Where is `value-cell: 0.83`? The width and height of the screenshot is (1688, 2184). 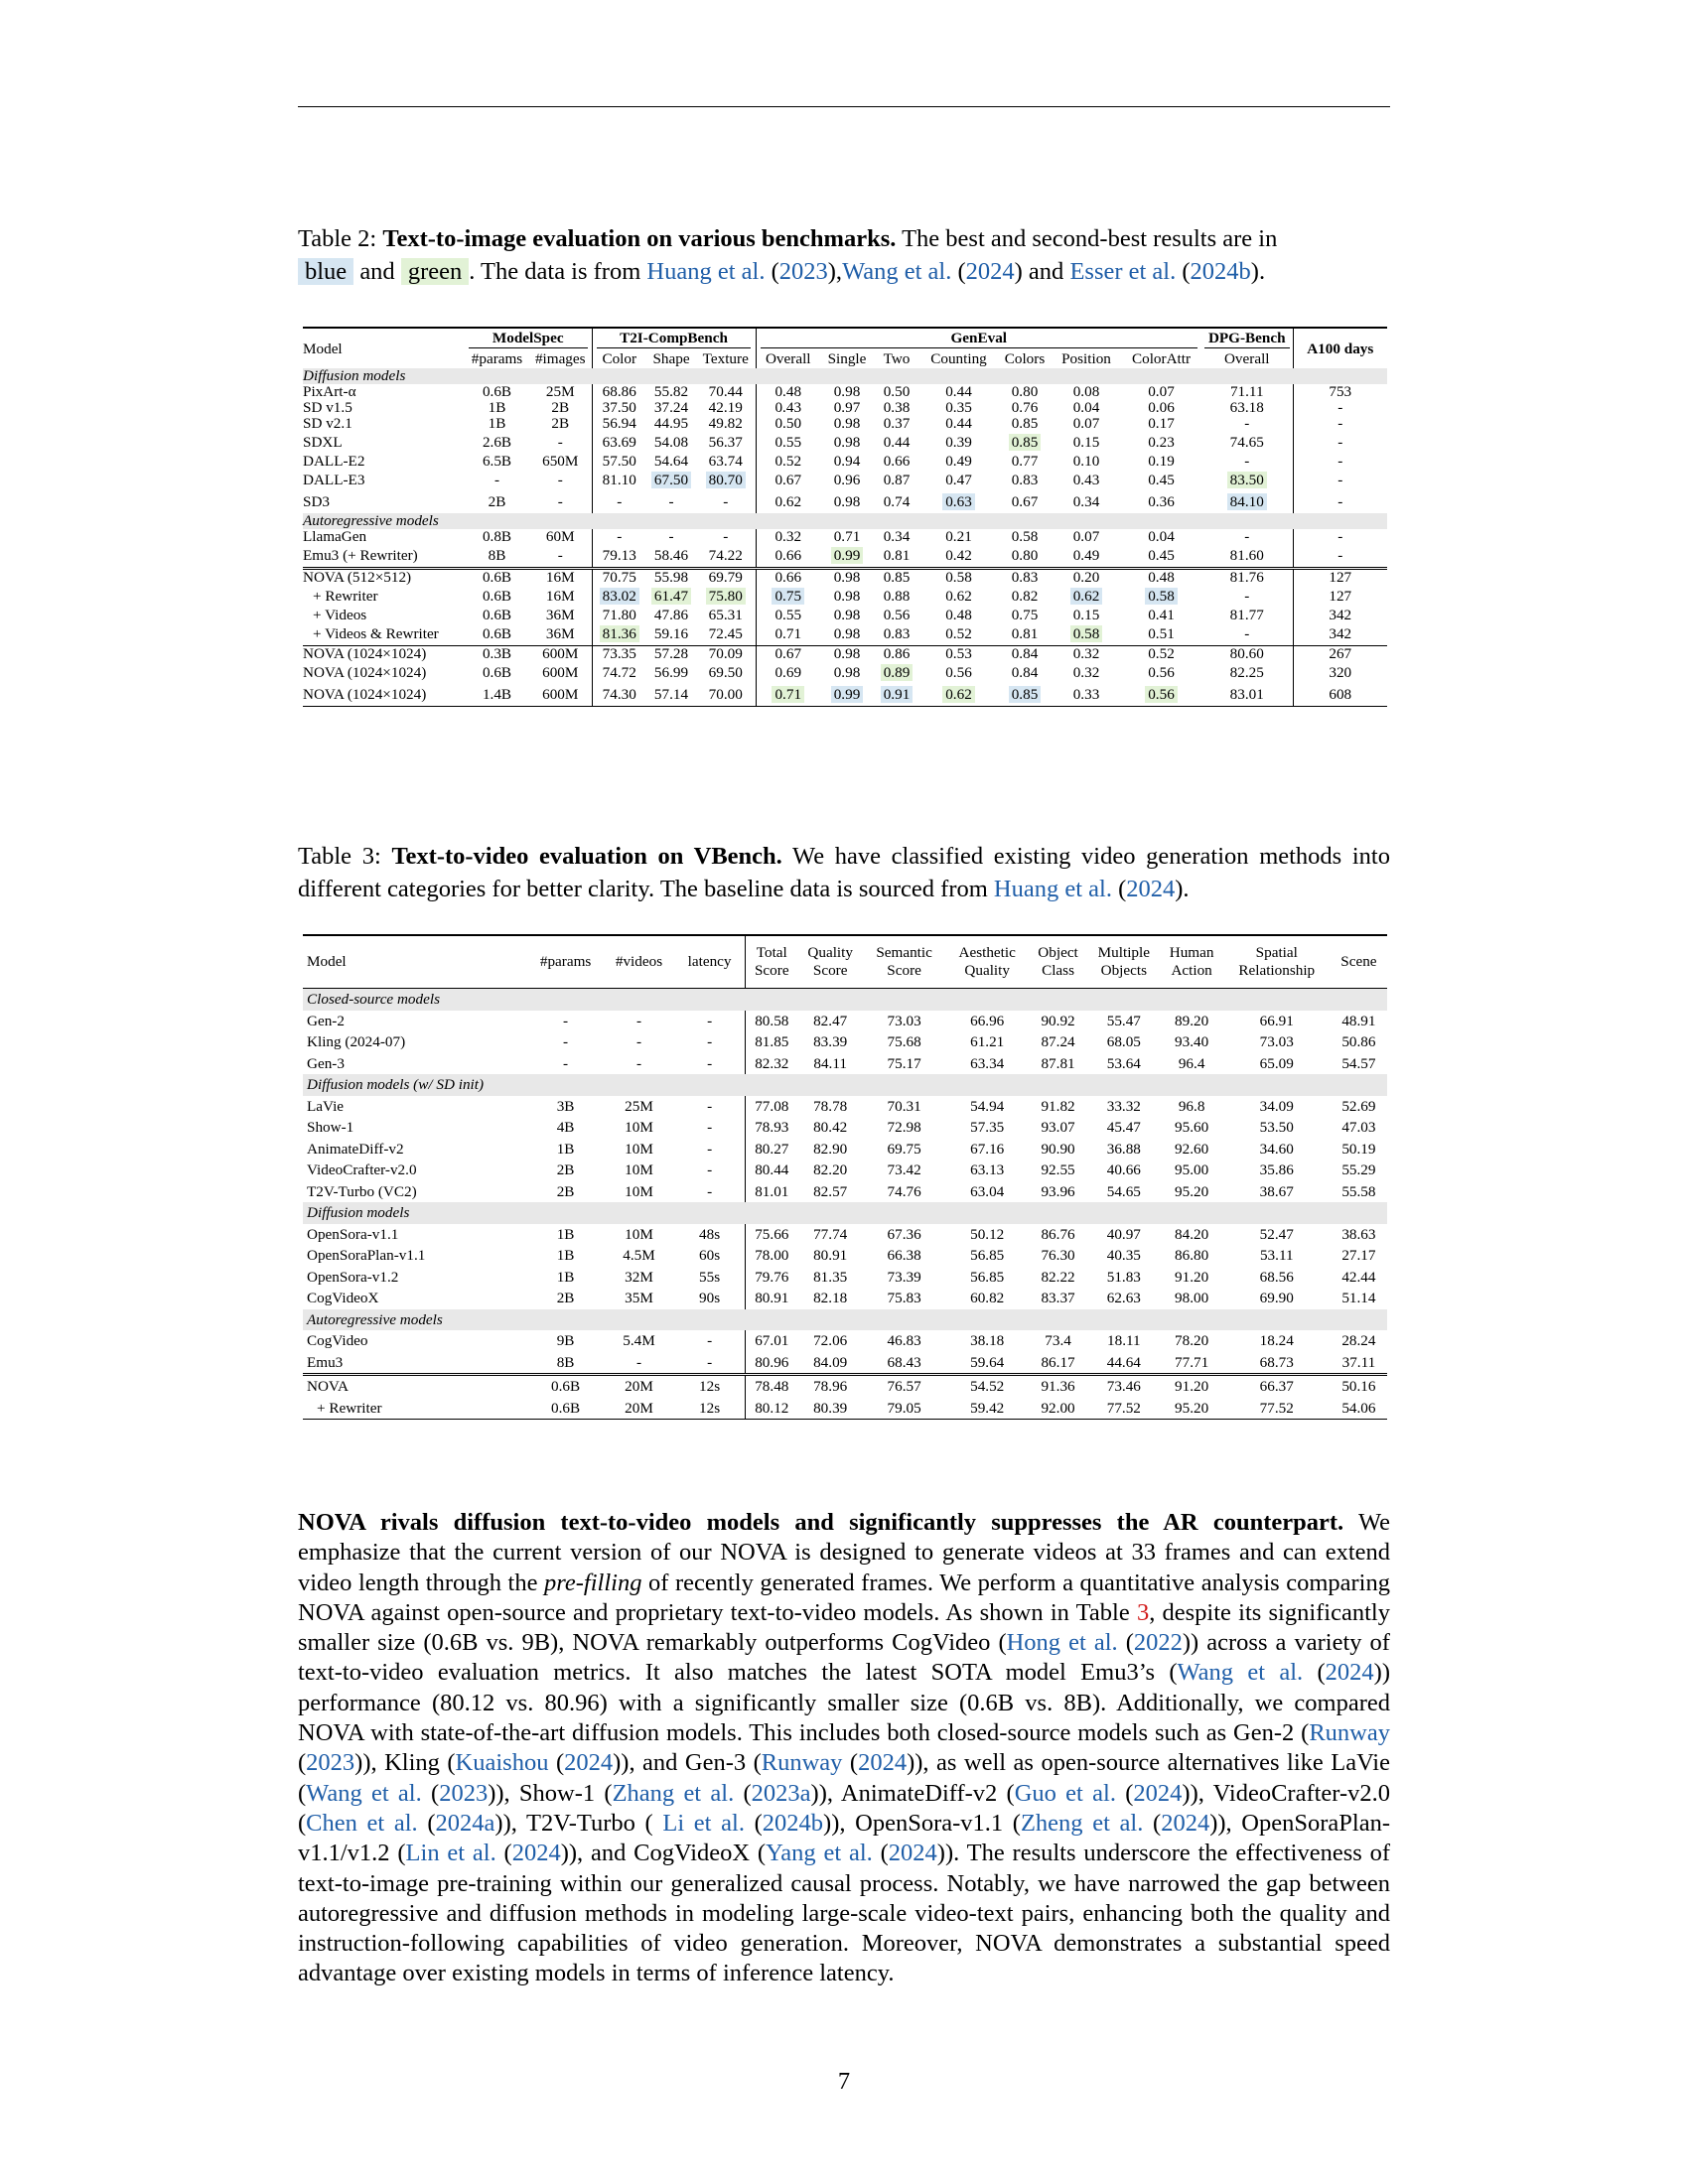 value-cell: 0.83 is located at coordinates (896, 634).